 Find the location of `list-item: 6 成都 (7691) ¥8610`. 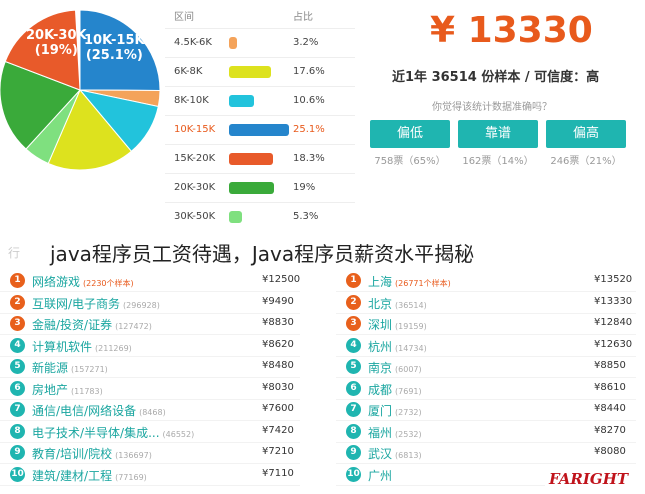

list-item: 6 成都 (7691) ¥8610 is located at coordinates (486, 389).